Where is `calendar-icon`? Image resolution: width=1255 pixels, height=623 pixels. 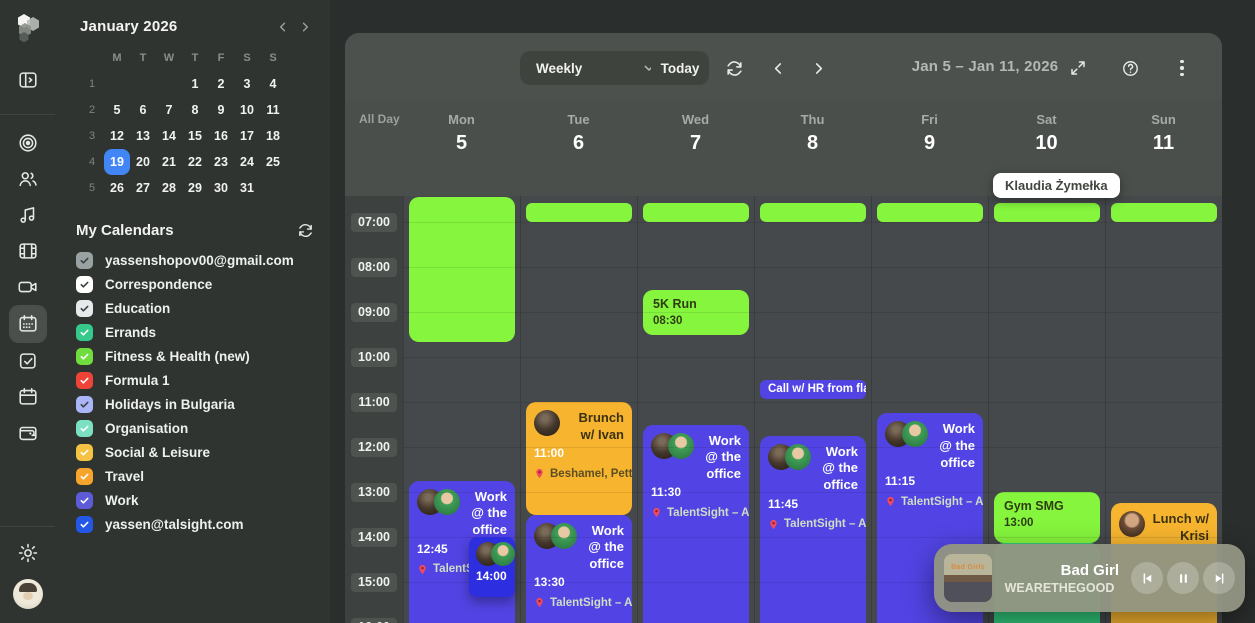
calendar-icon is located at coordinates (27, 324).